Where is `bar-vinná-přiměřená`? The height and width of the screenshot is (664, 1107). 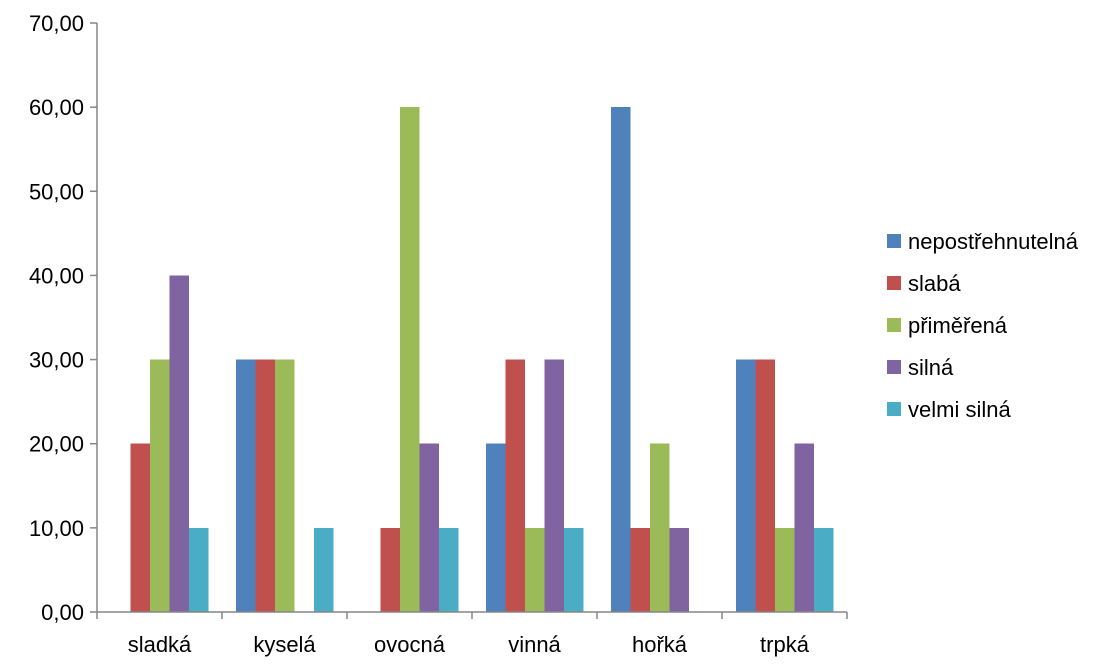 bar-vinná-přiměřená is located at coordinates (534, 569).